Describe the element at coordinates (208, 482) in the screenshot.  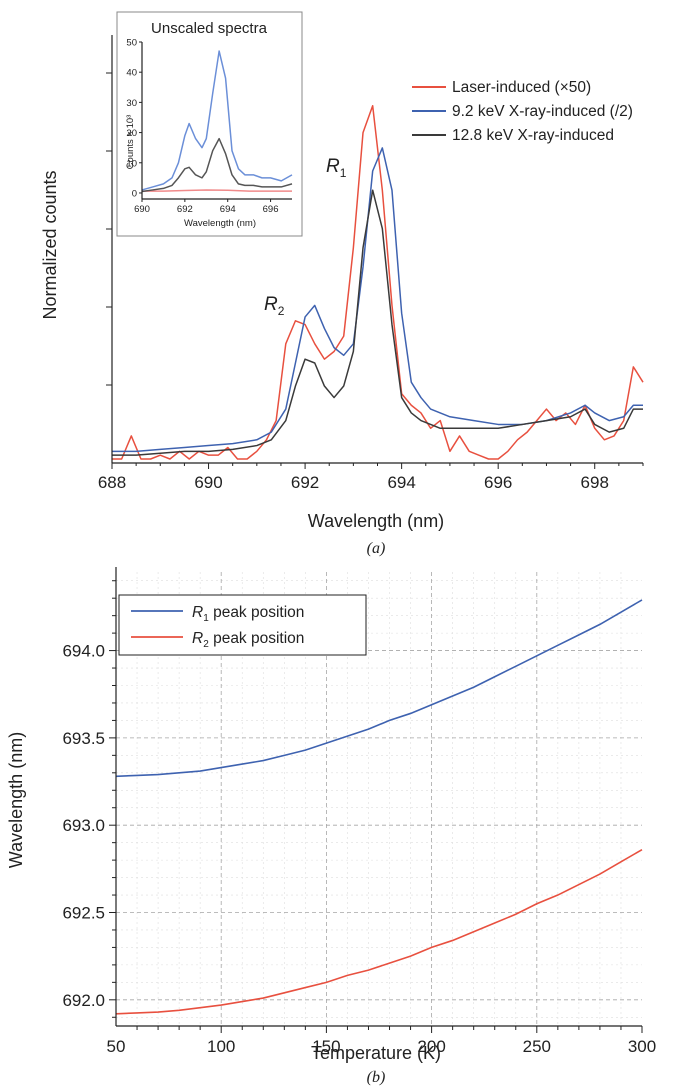
I see `panel-a-x-tick-label: 690` at that location.